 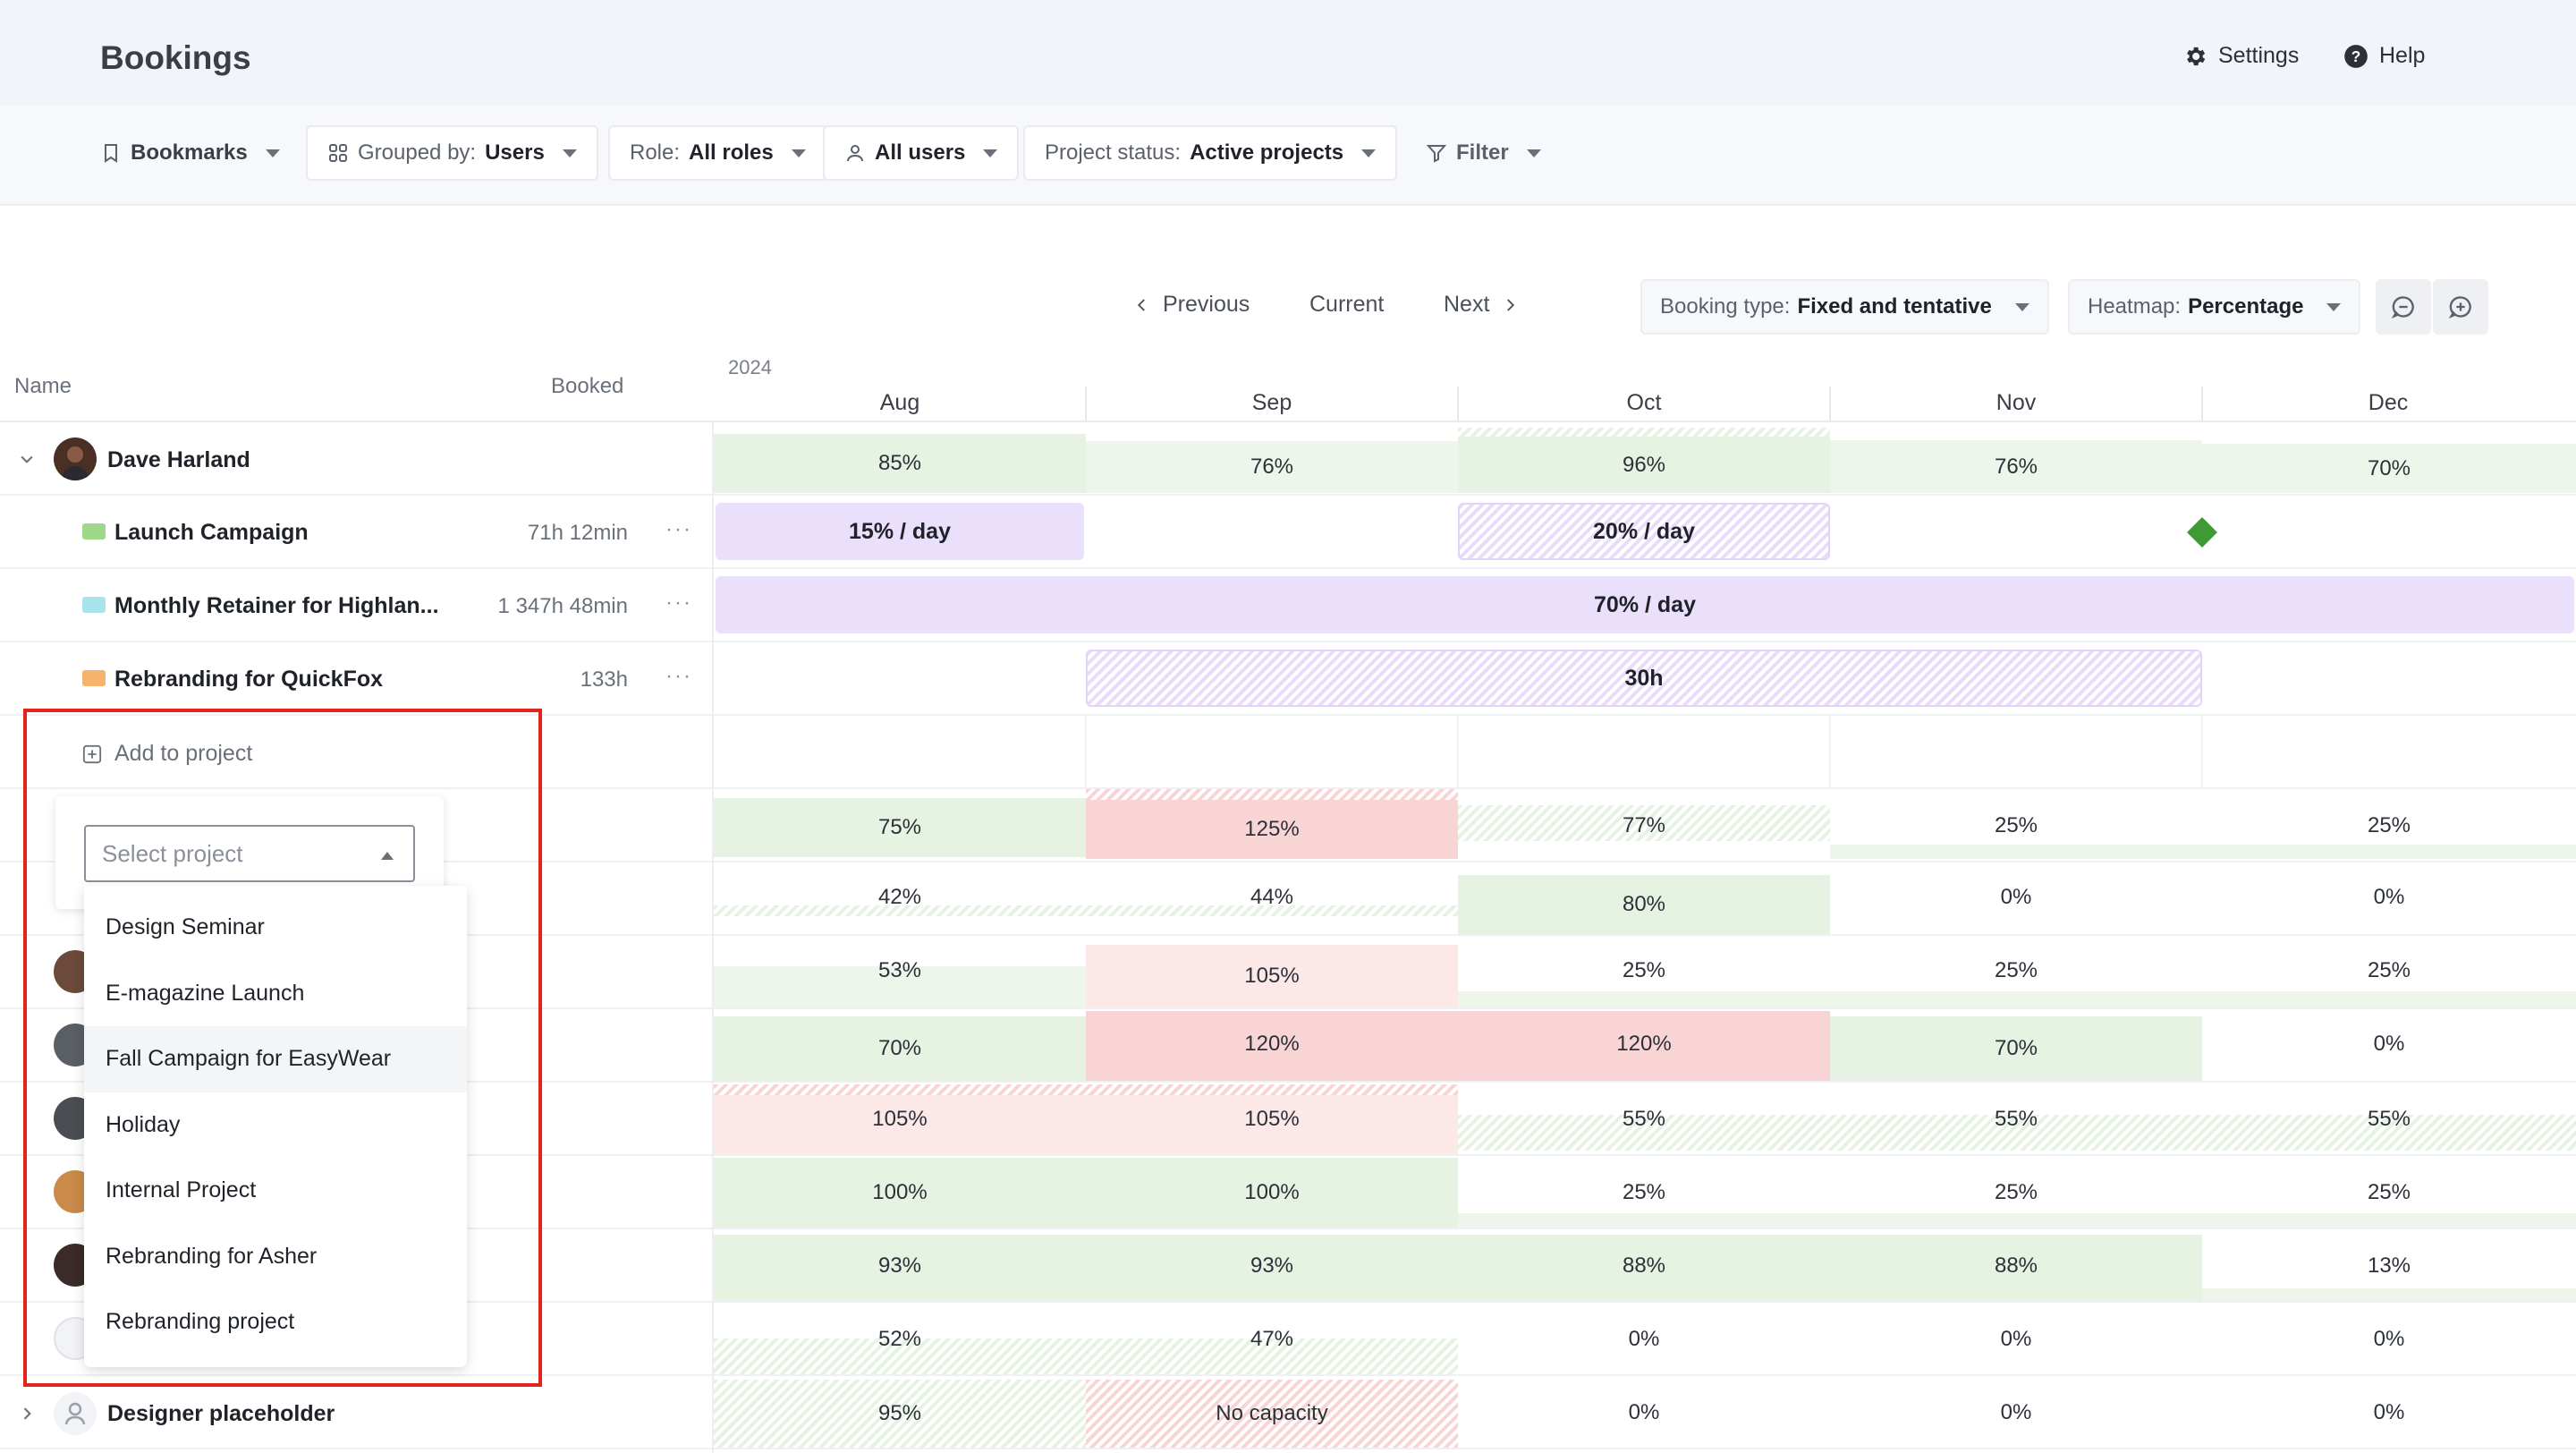 I want to click on heatmap-cell: 95%, so click(x=900, y=1414).